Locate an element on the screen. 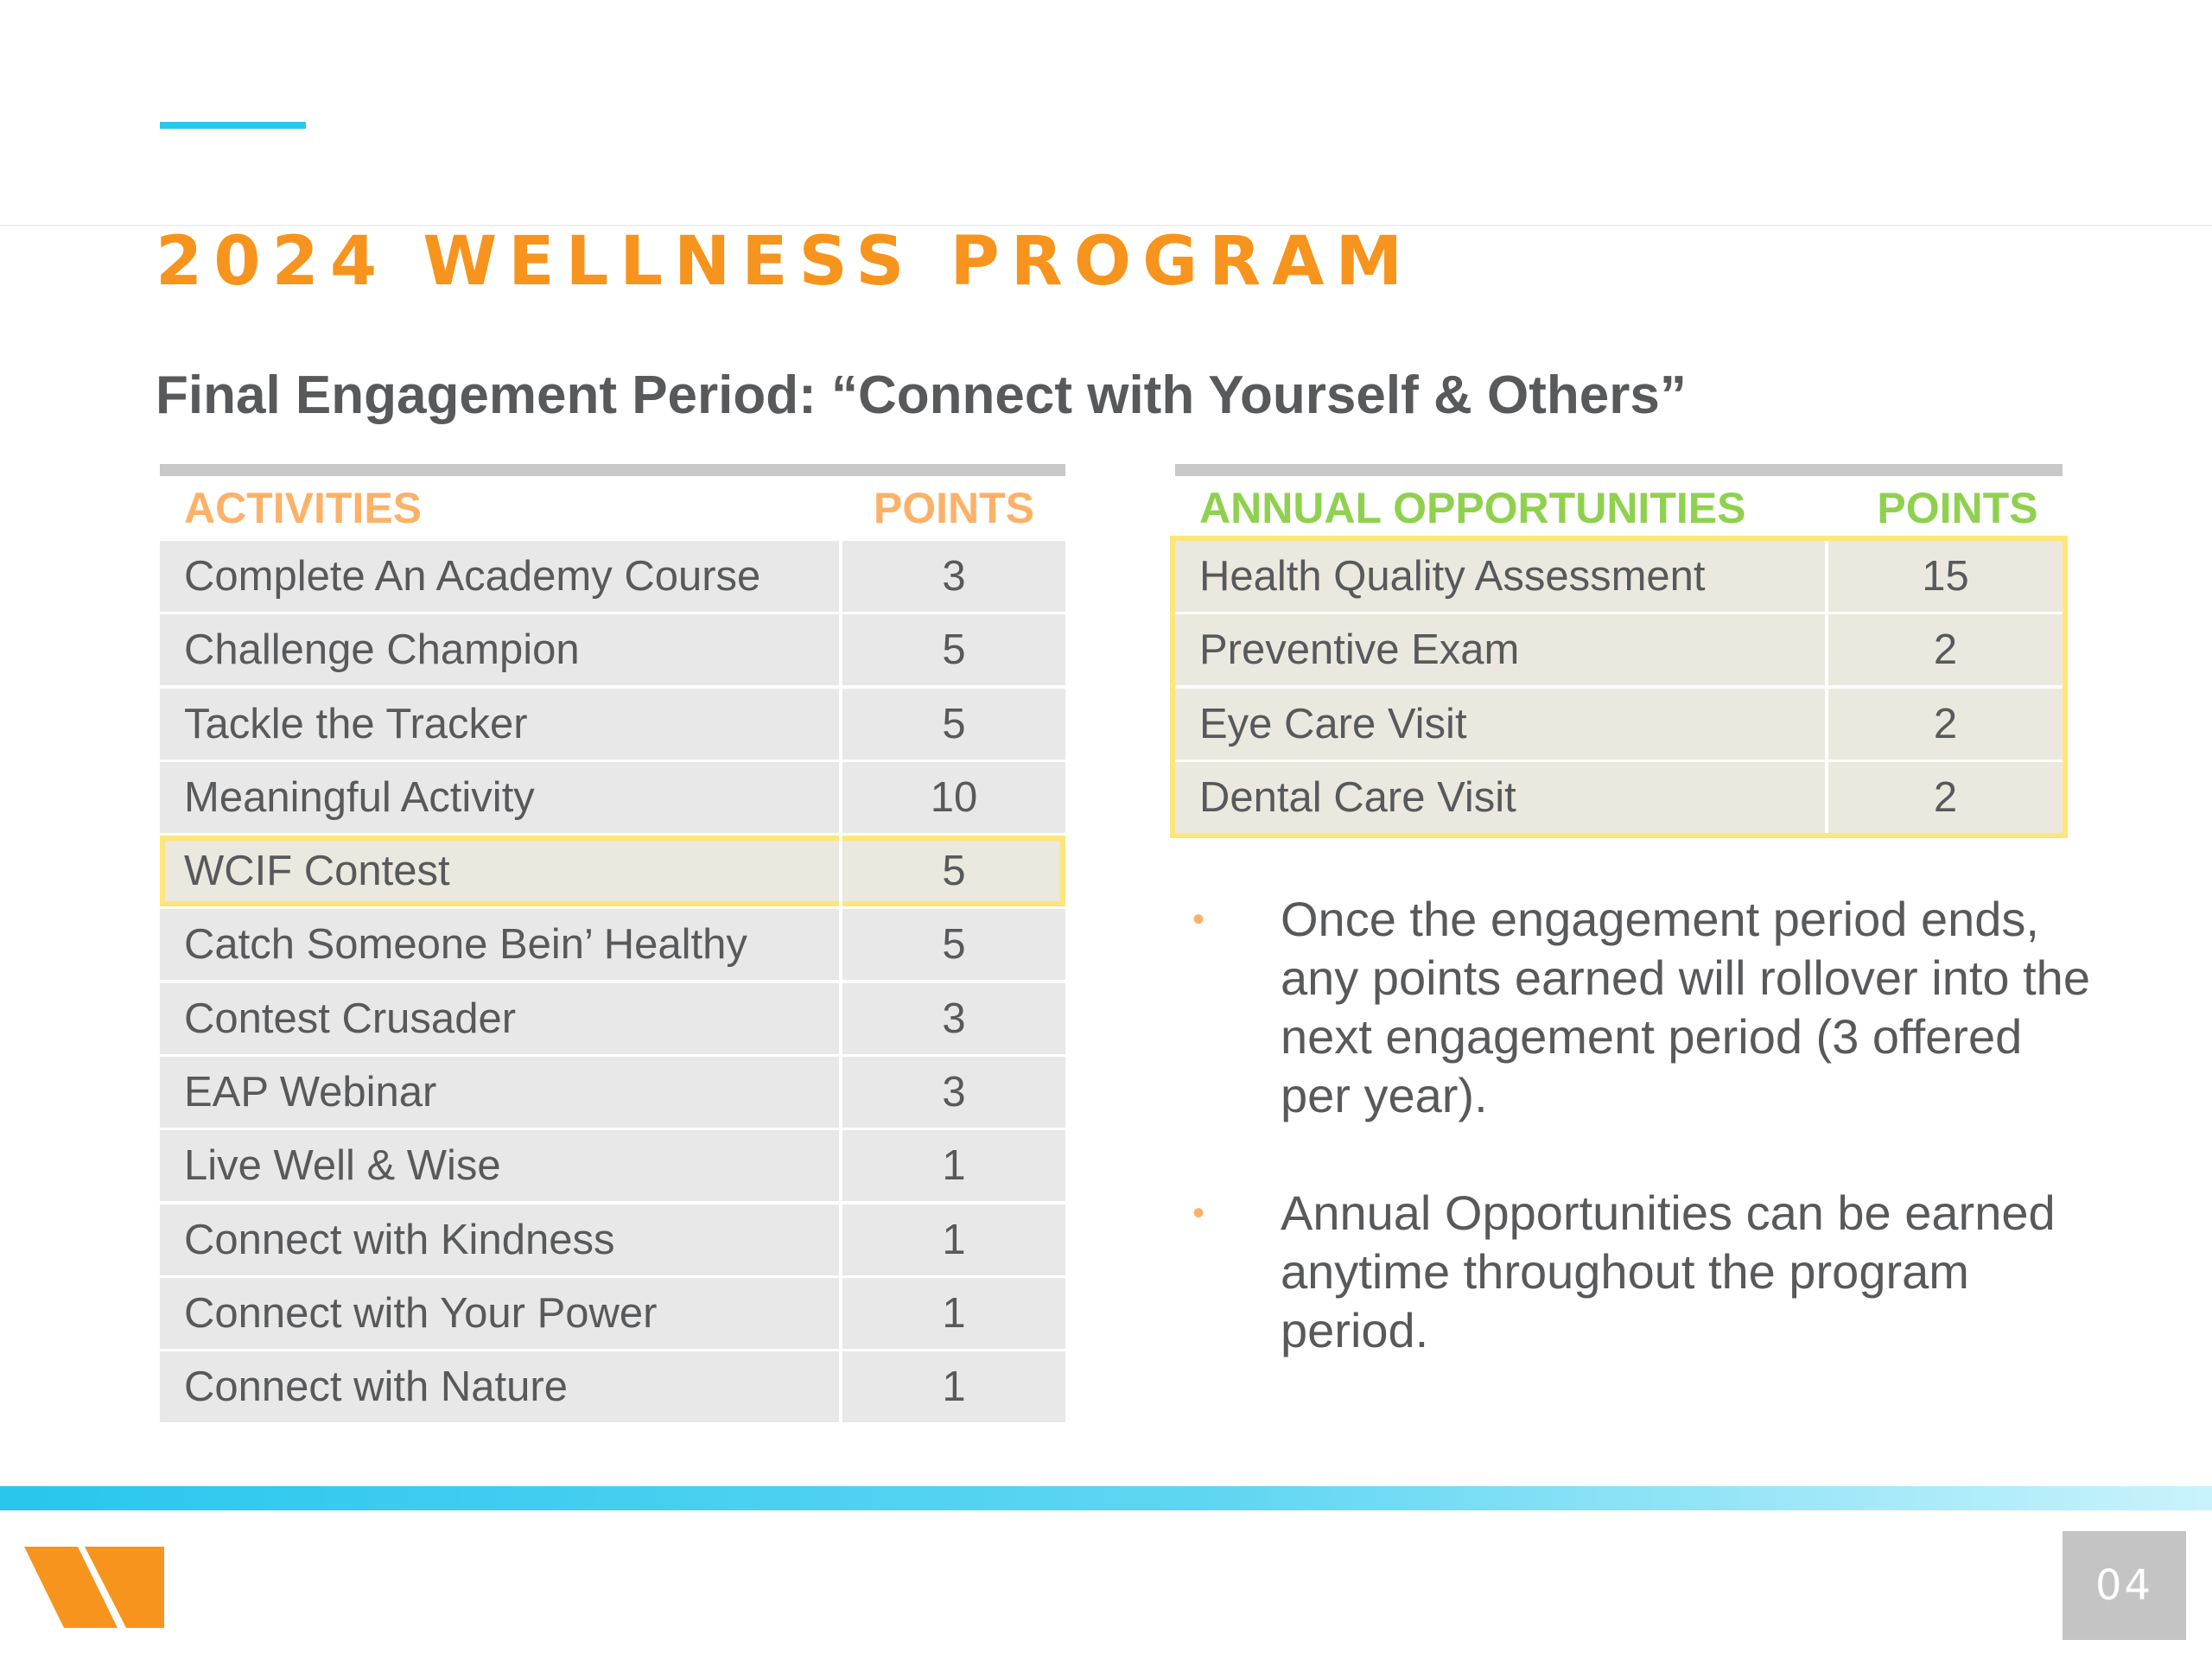 Image resolution: width=2212 pixels, height=1659 pixels. opportunity-name: Eye Care Visit is located at coordinates (1501, 724).